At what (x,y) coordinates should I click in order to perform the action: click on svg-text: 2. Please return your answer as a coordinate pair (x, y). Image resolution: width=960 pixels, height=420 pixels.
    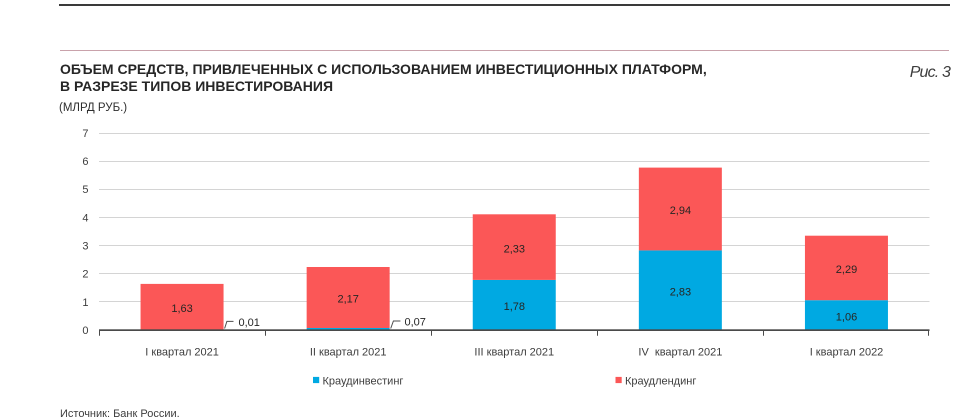
    Looking at the image, I should click on (85, 275).